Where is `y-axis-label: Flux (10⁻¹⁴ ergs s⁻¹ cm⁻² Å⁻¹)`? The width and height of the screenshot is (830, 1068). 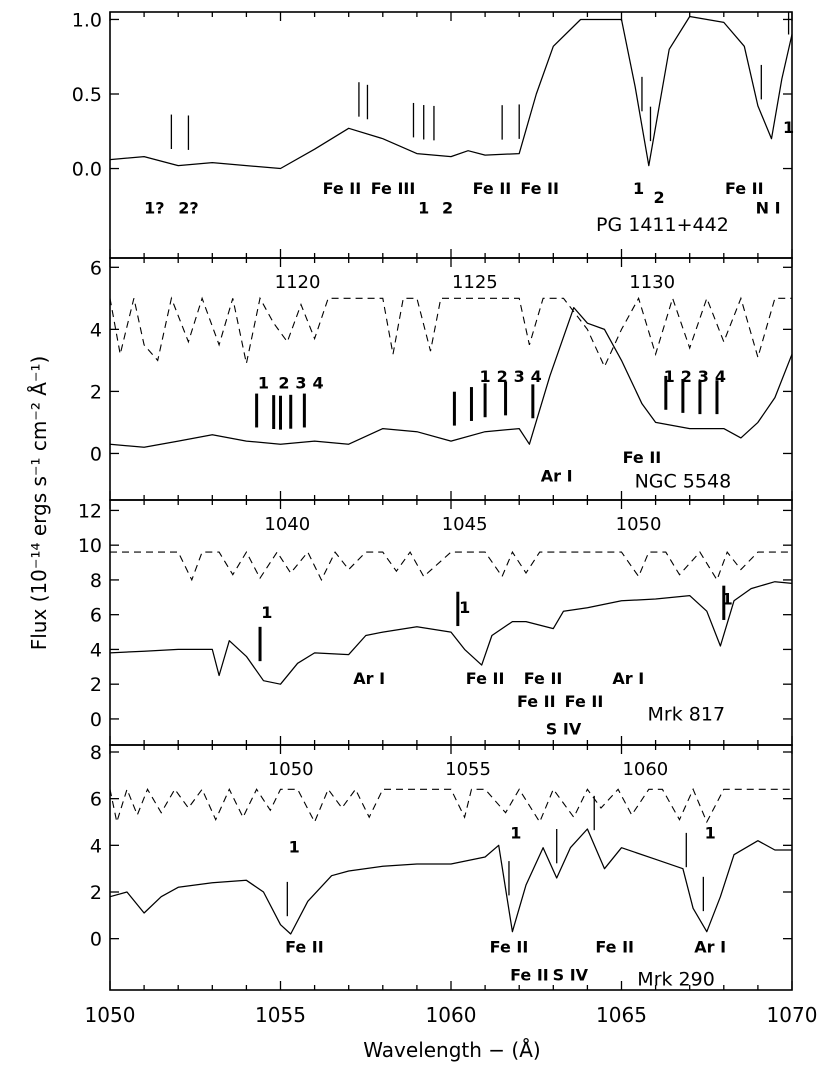
y-axis-label: Flux (10⁻¹⁴ ergs s⁻¹ cm⁻² Å⁻¹) is located at coordinates (39, 503).